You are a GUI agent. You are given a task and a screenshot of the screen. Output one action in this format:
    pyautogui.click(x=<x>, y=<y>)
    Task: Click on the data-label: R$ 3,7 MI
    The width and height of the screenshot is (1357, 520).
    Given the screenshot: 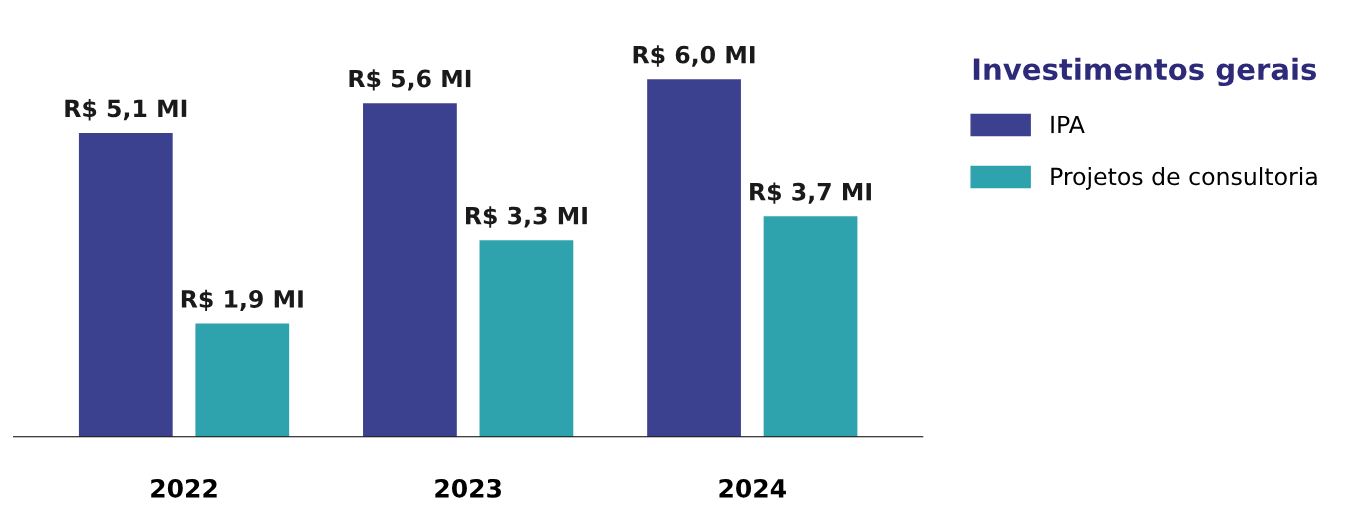 What is the action you would take?
    pyautogui.click(x=810, y=193)
    